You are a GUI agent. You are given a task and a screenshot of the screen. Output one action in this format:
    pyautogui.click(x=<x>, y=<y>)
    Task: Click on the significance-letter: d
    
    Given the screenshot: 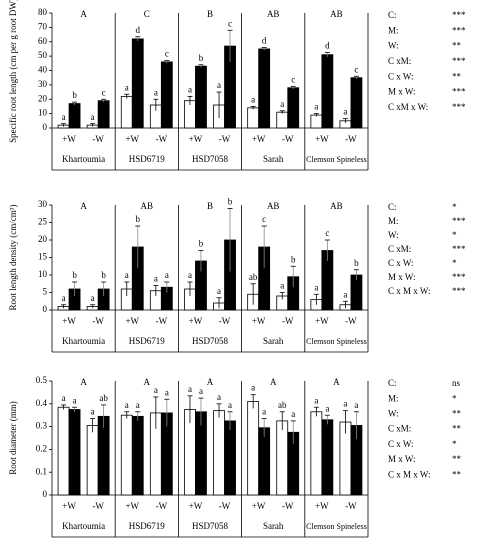 What is the action you would take?
    pyautogui.click(x=327, y=46)
    